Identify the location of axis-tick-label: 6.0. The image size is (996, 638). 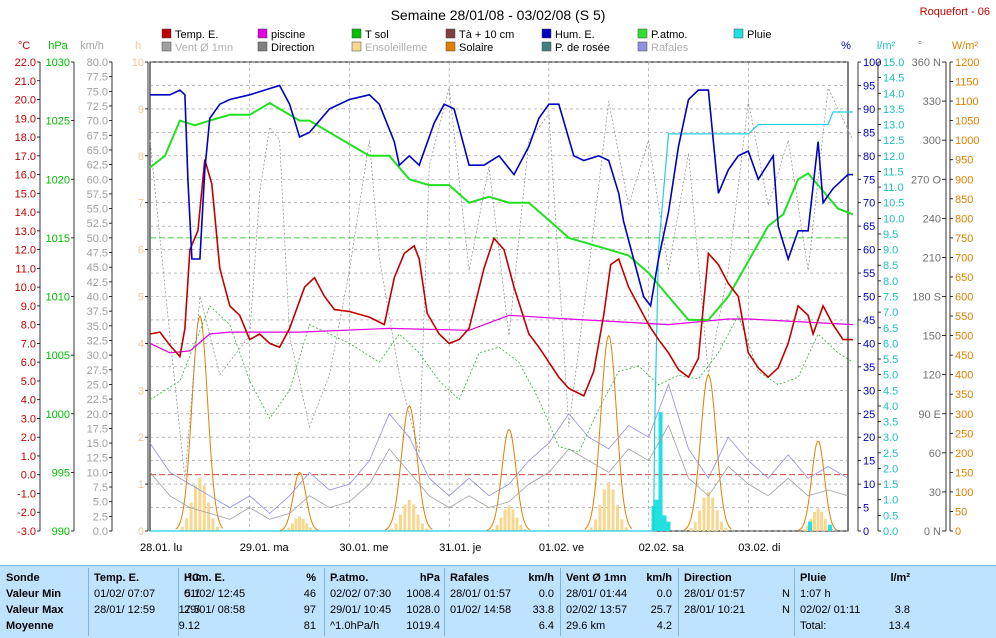
(28, 363).